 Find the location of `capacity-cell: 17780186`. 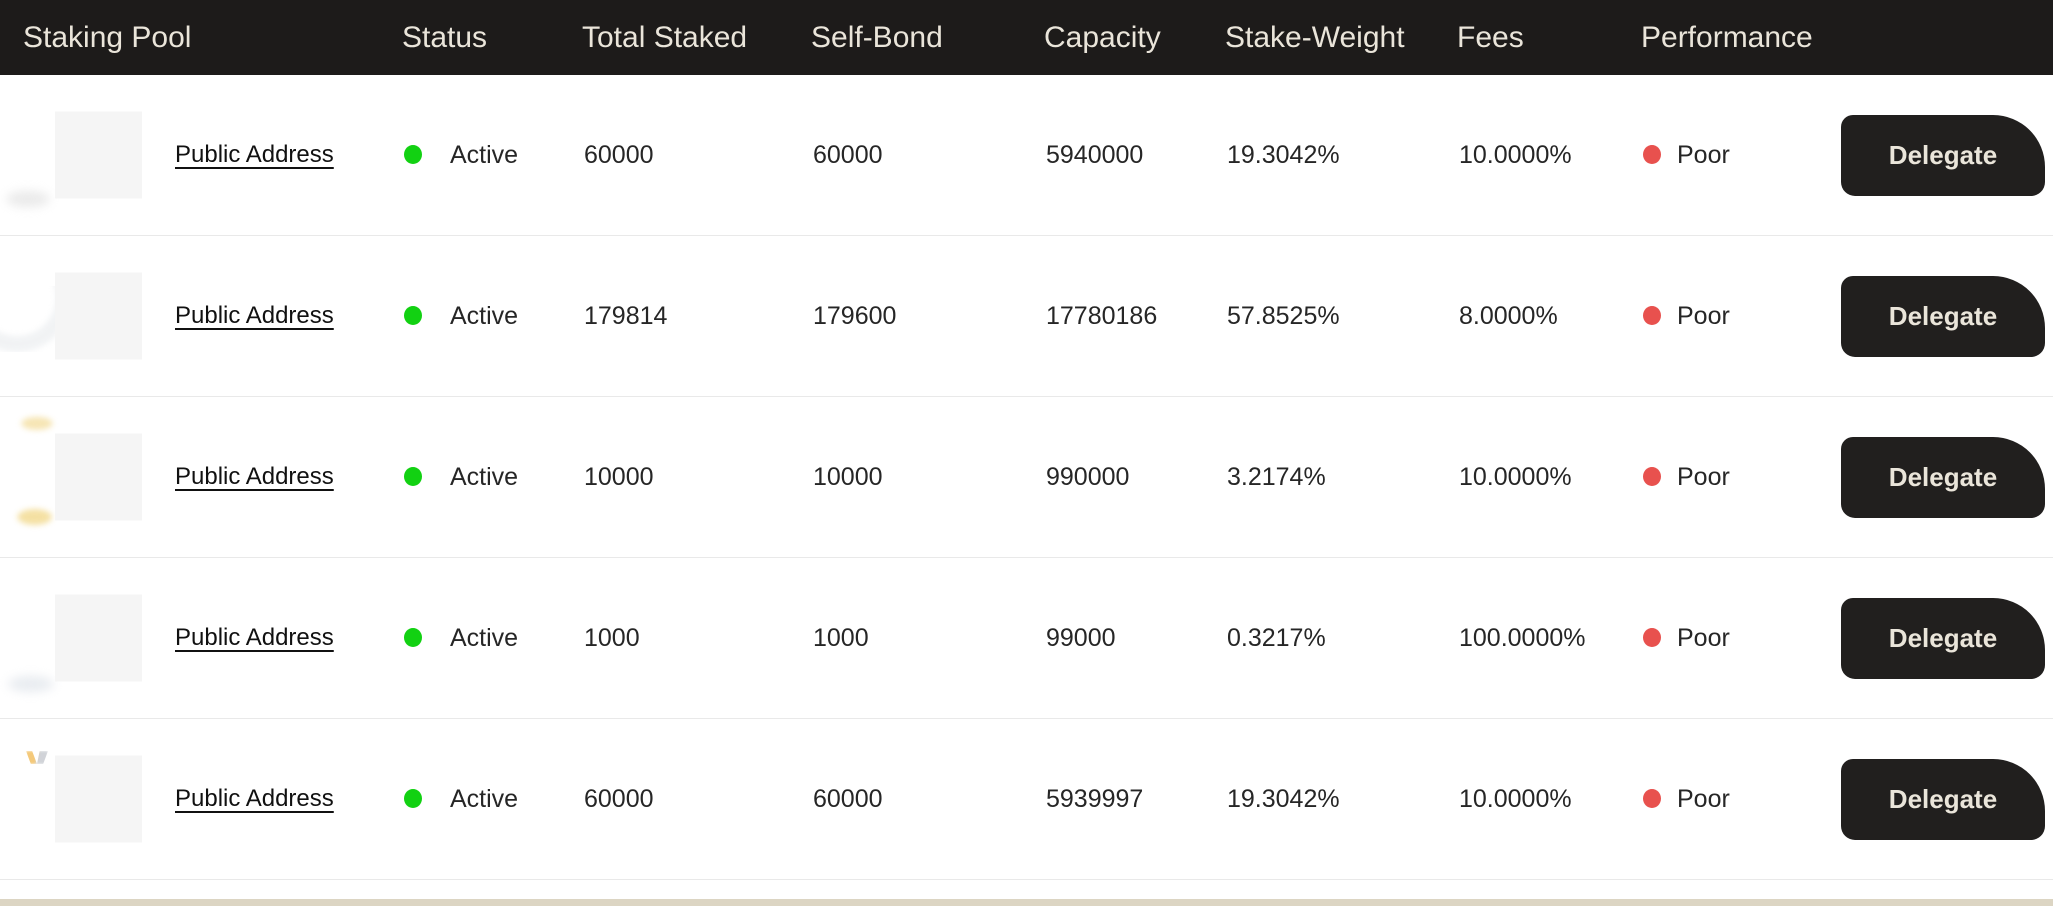

capacity-cell: 17780186 is located at coordinates (1102, 315).